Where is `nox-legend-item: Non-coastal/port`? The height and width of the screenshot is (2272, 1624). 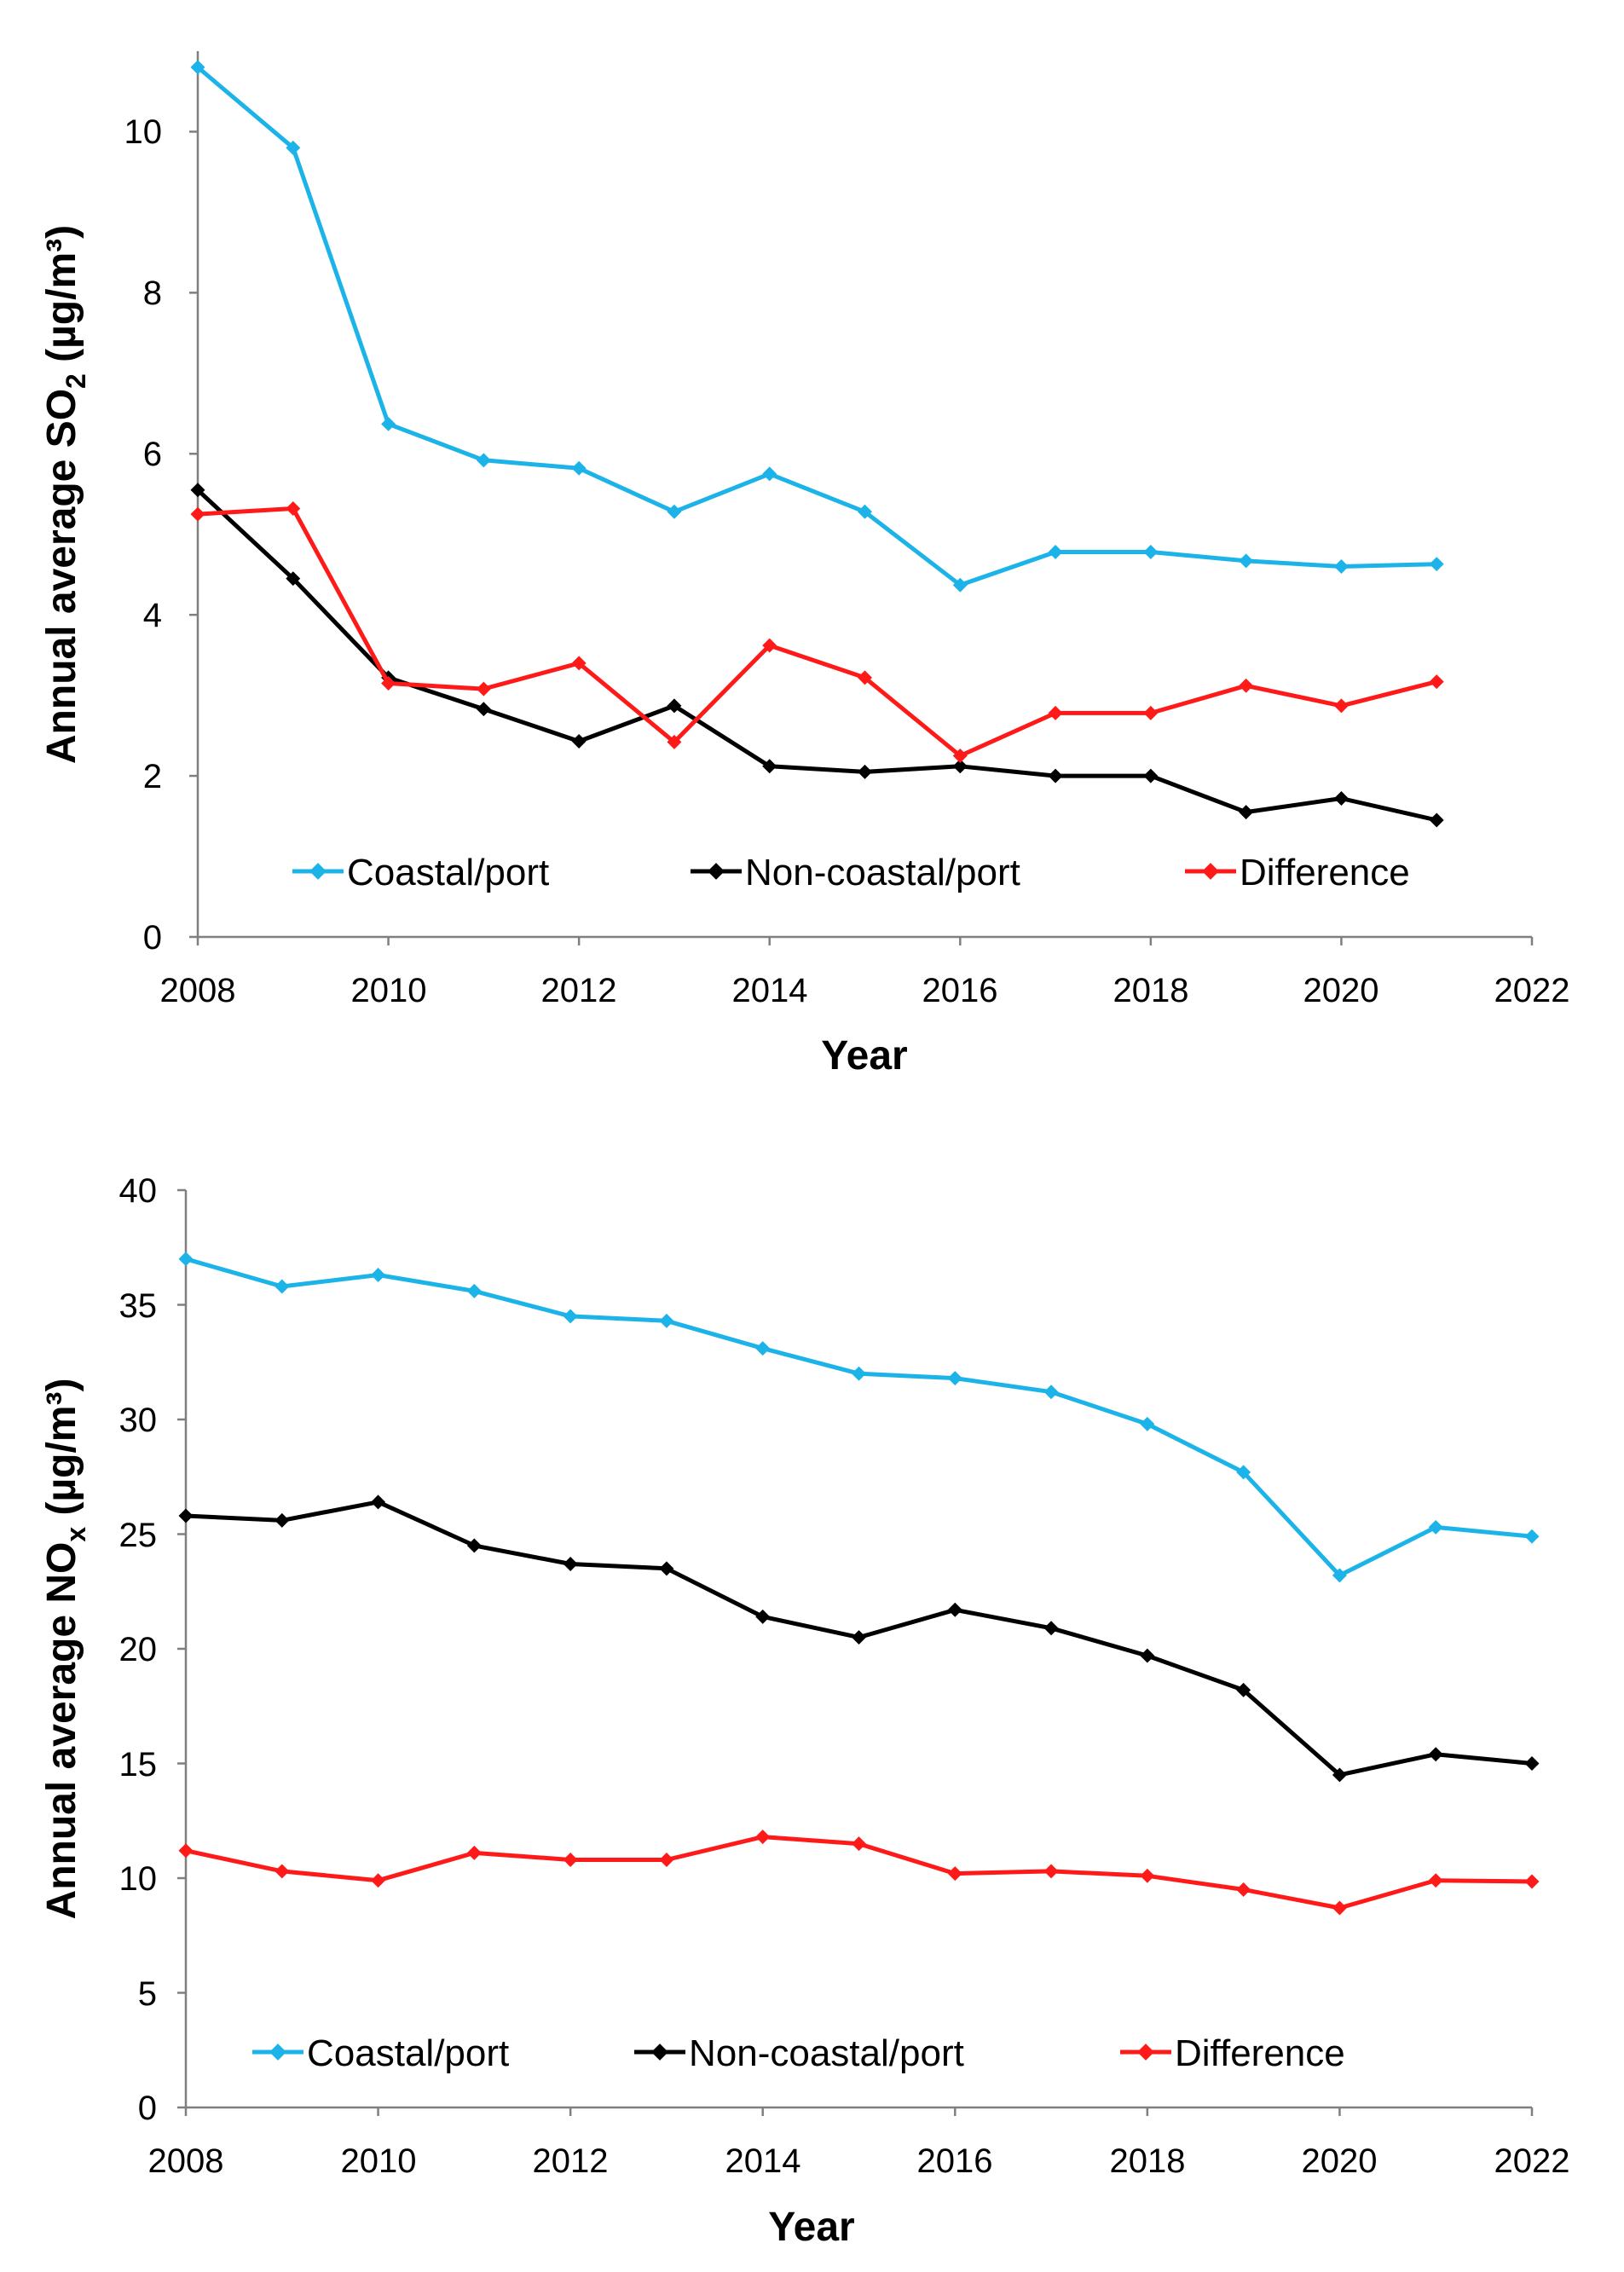
nox-legend-item: Non-coastal/port is located at coordinates (799, 2053).